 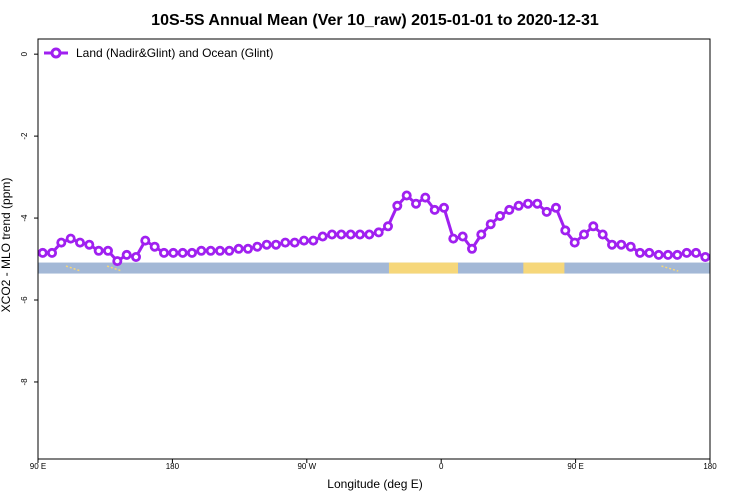 I want to click on y-axis: 0 -2 -4 -6 -8, so click(x=29, y=218).